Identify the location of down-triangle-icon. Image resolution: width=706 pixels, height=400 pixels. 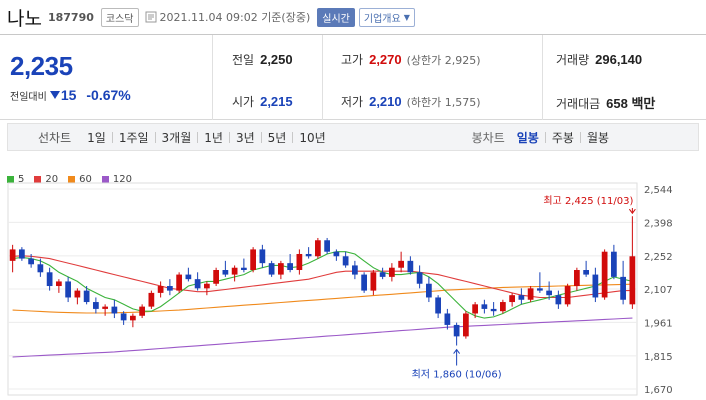
(54, 95).